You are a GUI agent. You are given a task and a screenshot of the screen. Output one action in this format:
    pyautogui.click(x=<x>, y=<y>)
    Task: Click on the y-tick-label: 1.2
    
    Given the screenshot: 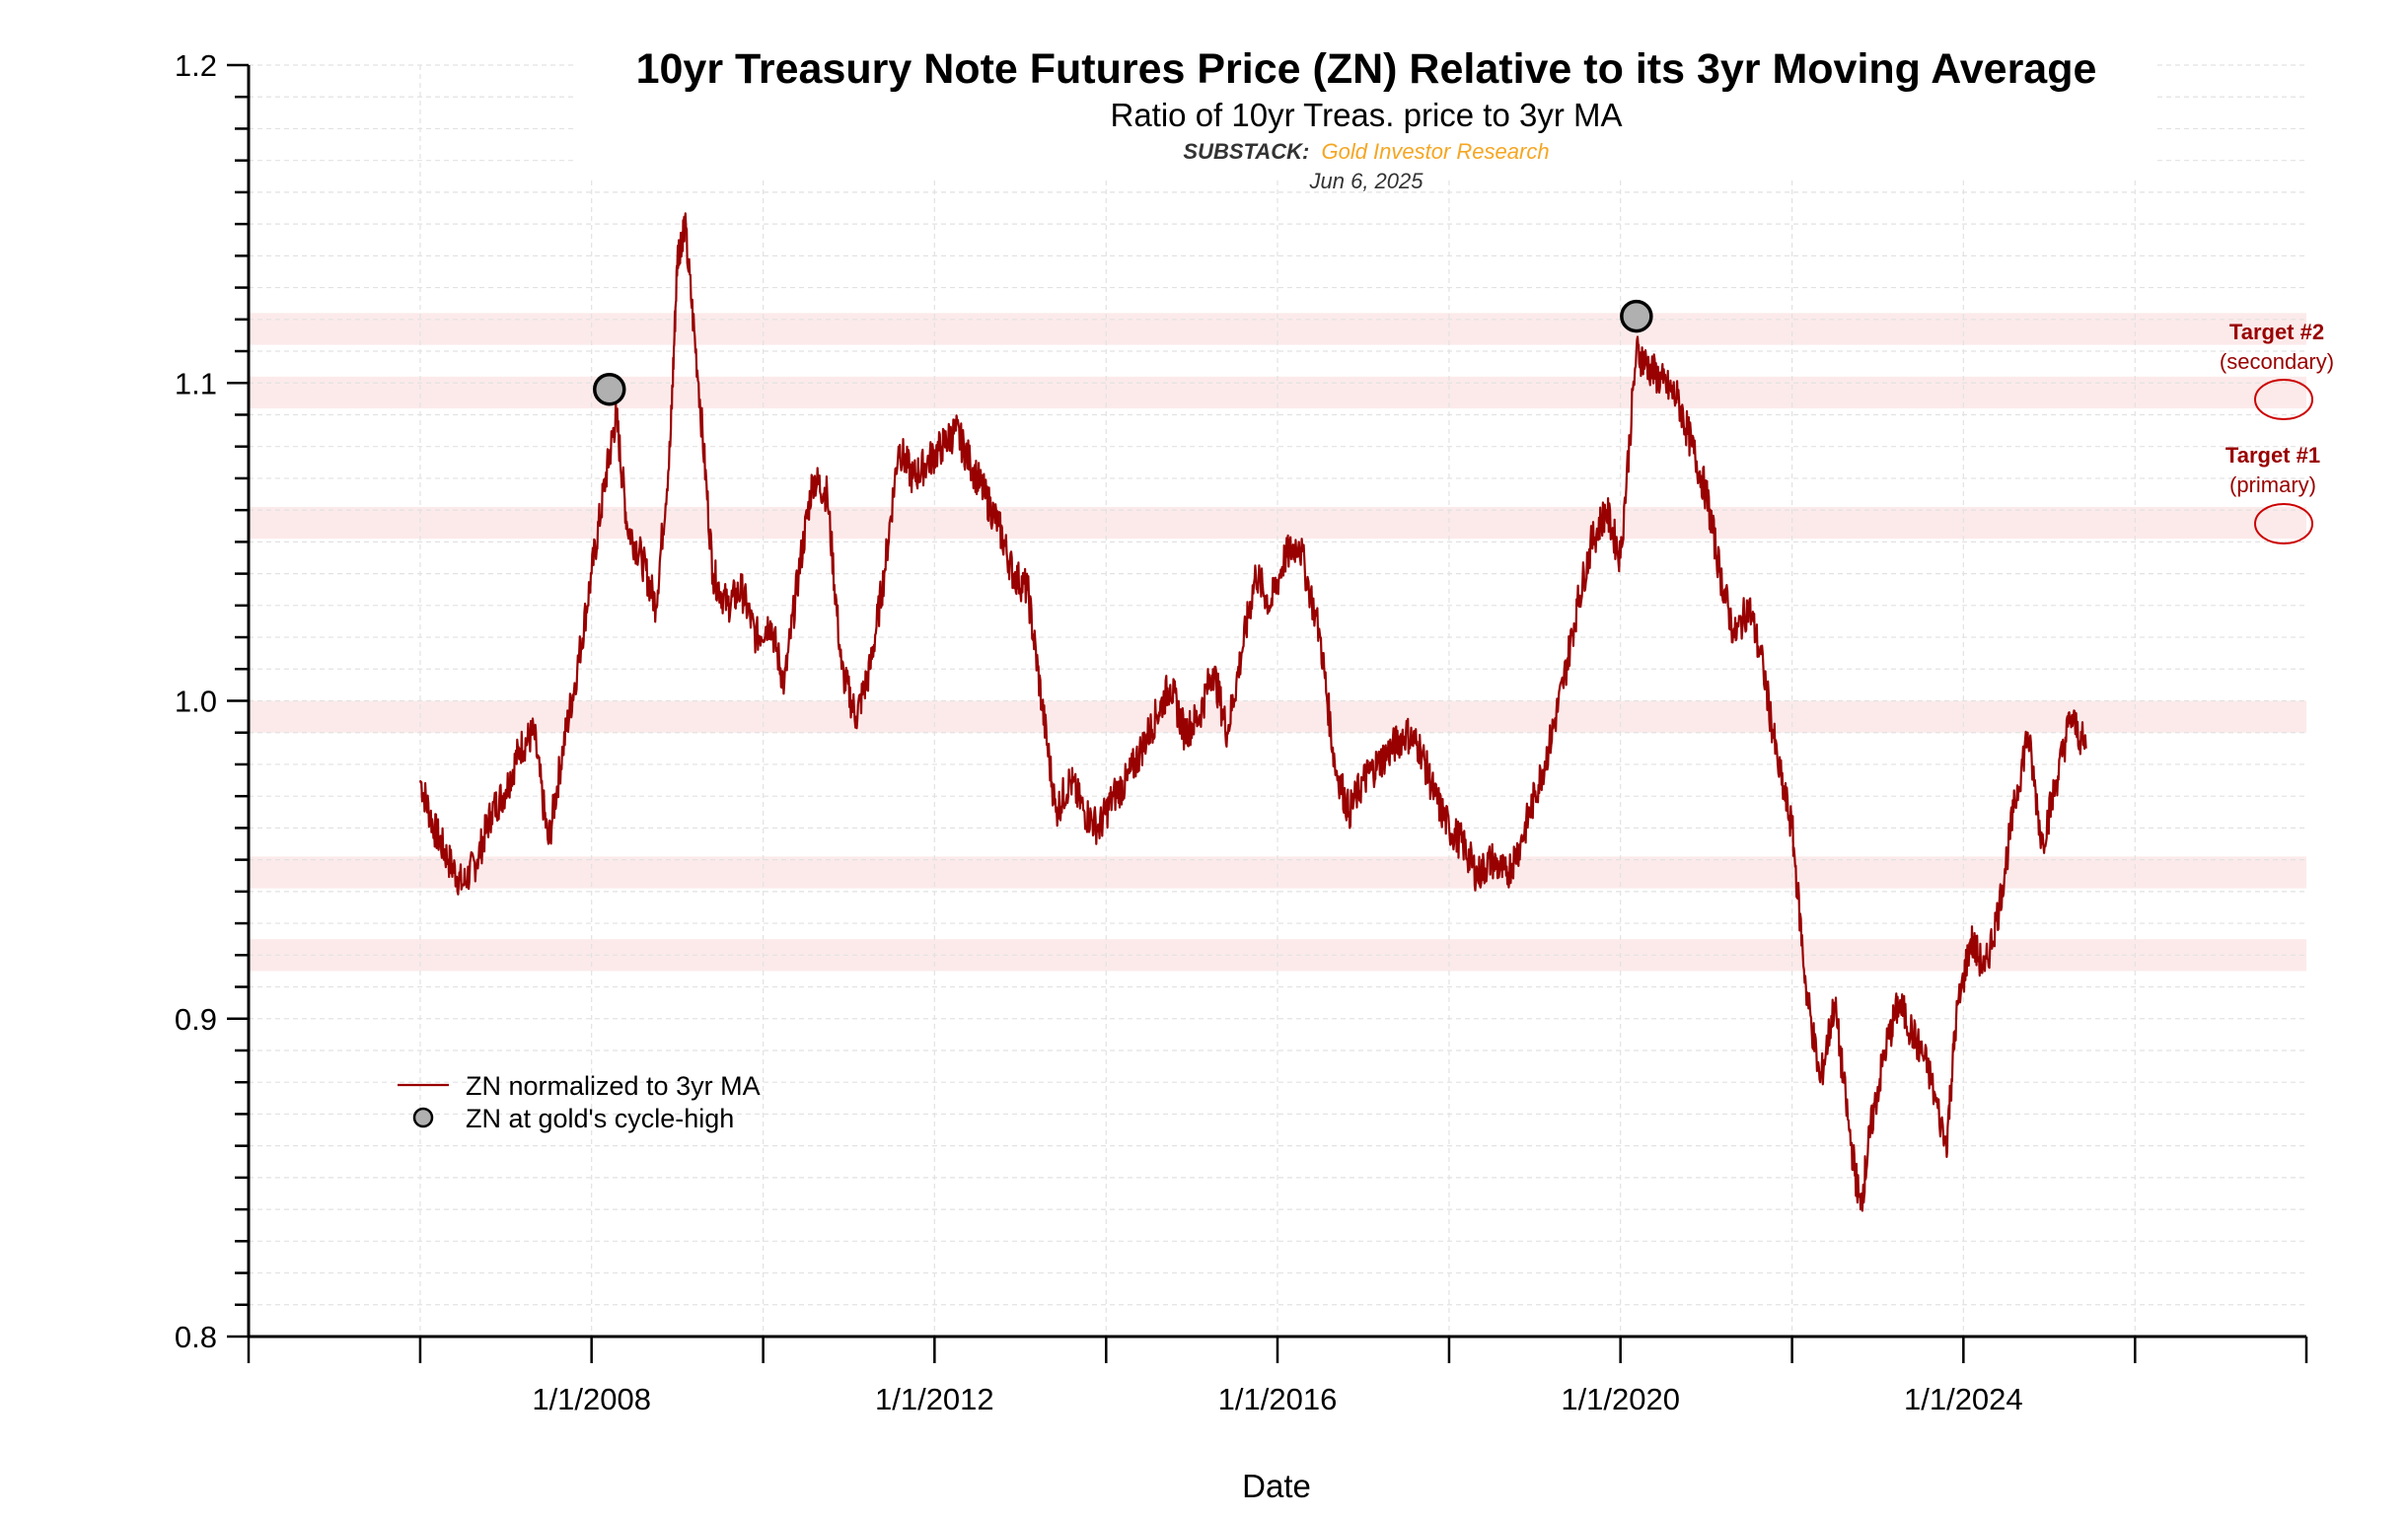 What is the action you would take?
    pyautogui.click(x=196, y=65)
    